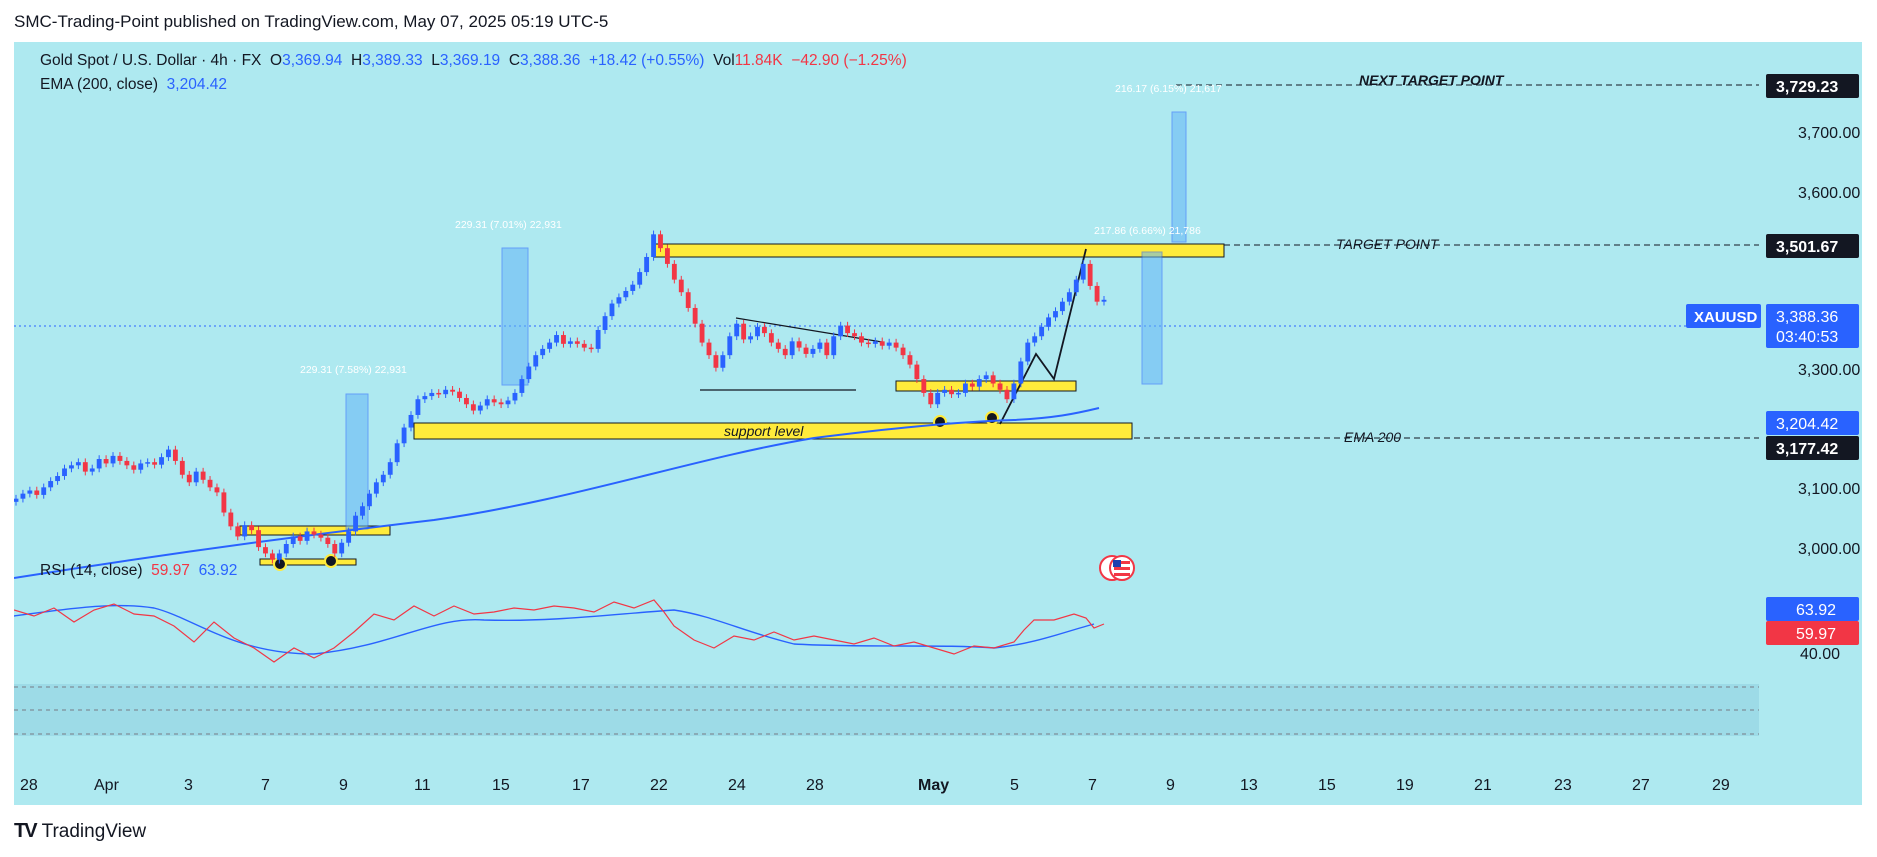 The image size is (1877, 857). What do you see at coordinates (353, 370) in the screenshot?
I see `measure-label-1: 229.31 (7.58%) 22,931` at bounding box center [353, 370].